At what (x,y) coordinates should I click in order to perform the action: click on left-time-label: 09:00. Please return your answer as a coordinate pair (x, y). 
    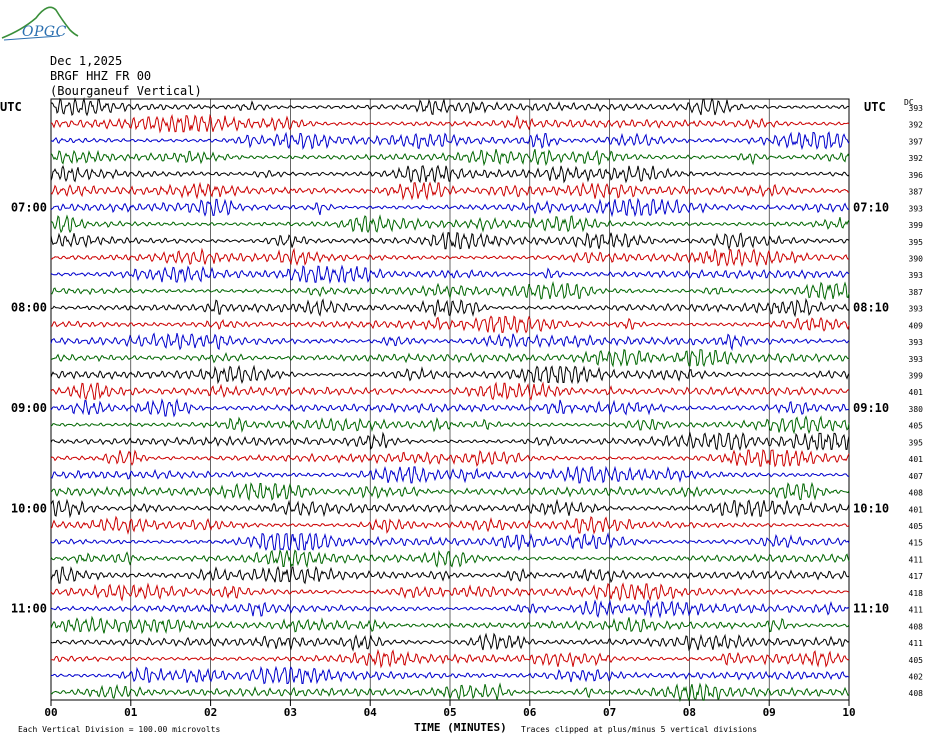
    Looking at the image, I should click on (29, 408).